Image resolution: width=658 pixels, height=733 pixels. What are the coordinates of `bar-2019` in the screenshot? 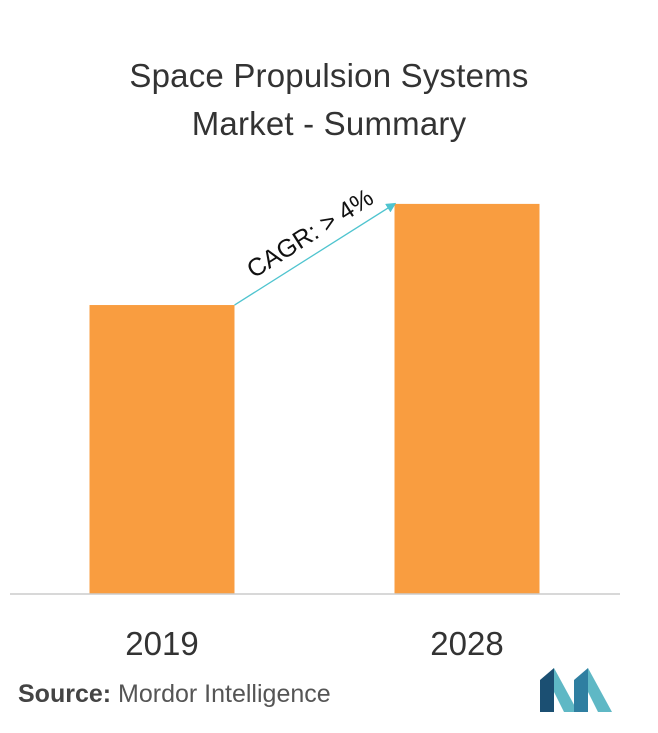 It's located at (162, 449).